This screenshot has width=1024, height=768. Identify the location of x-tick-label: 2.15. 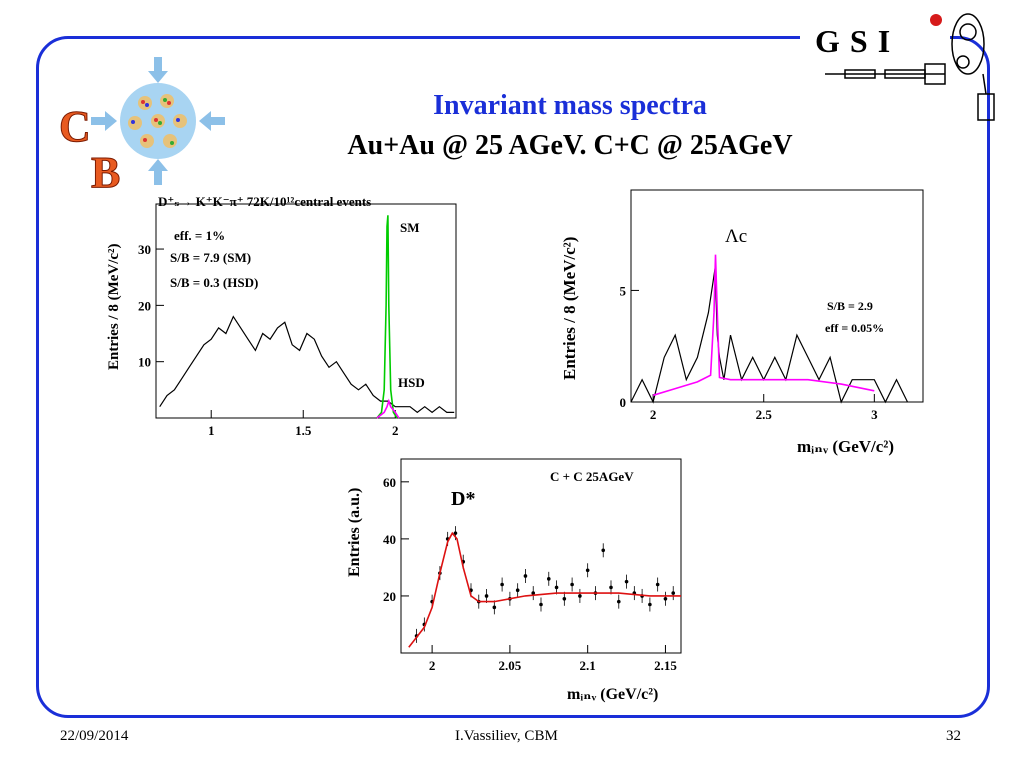
(665, 665).